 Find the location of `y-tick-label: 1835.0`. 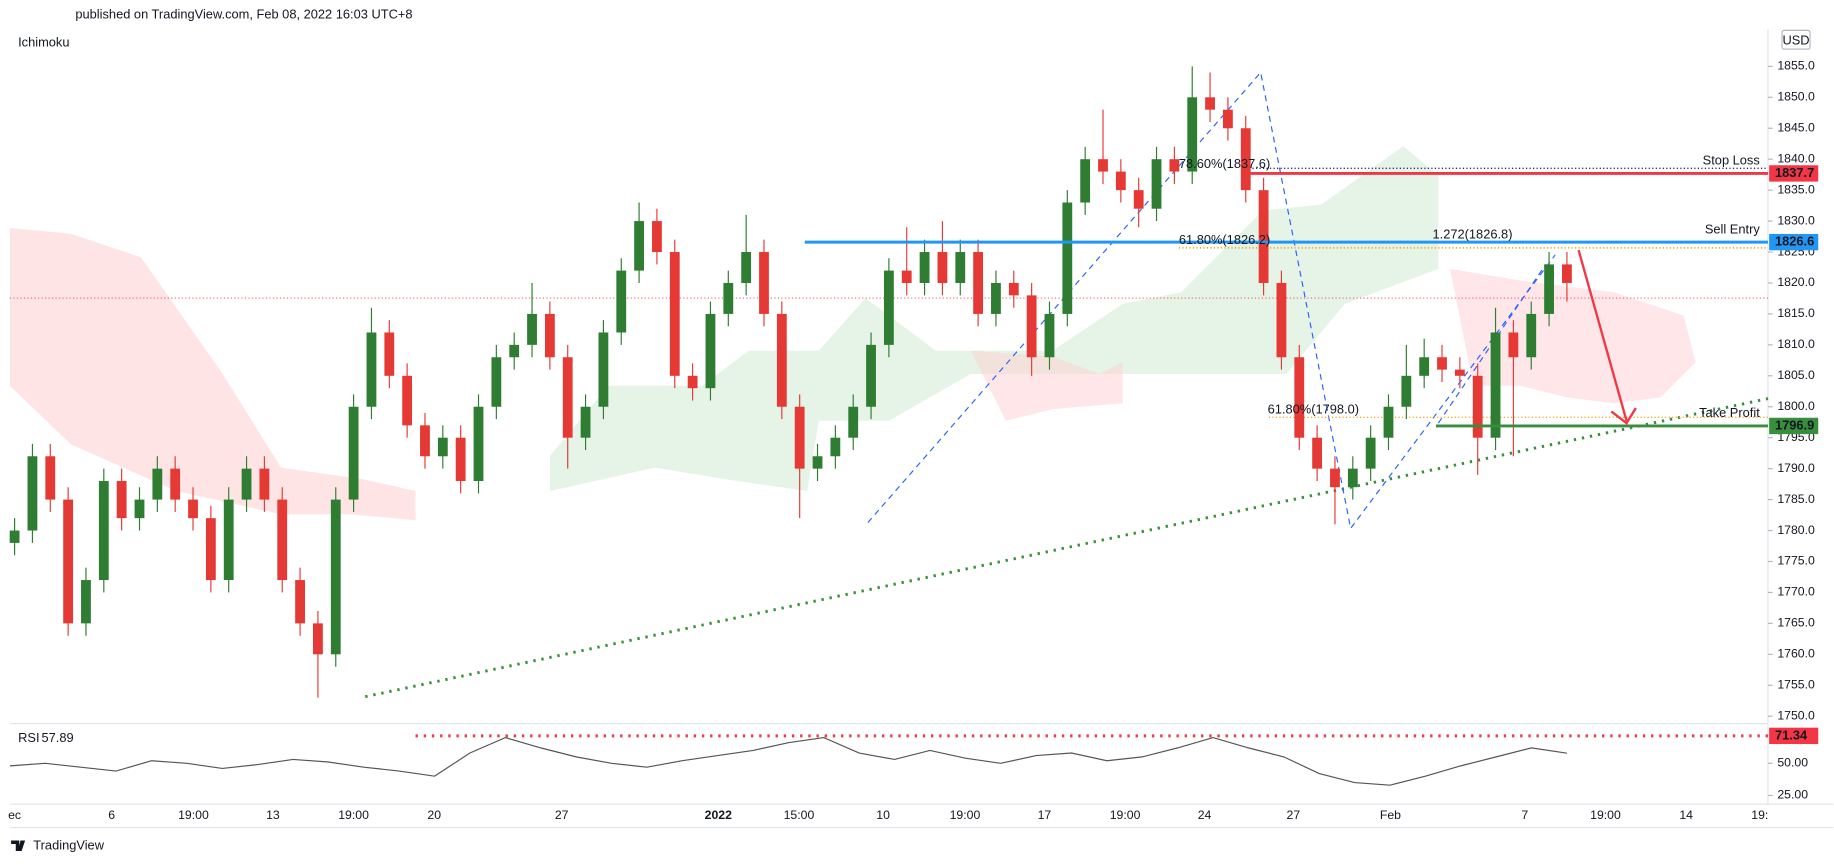

y-tick-label: 1835.0 is located at coordinates (1796, 189).